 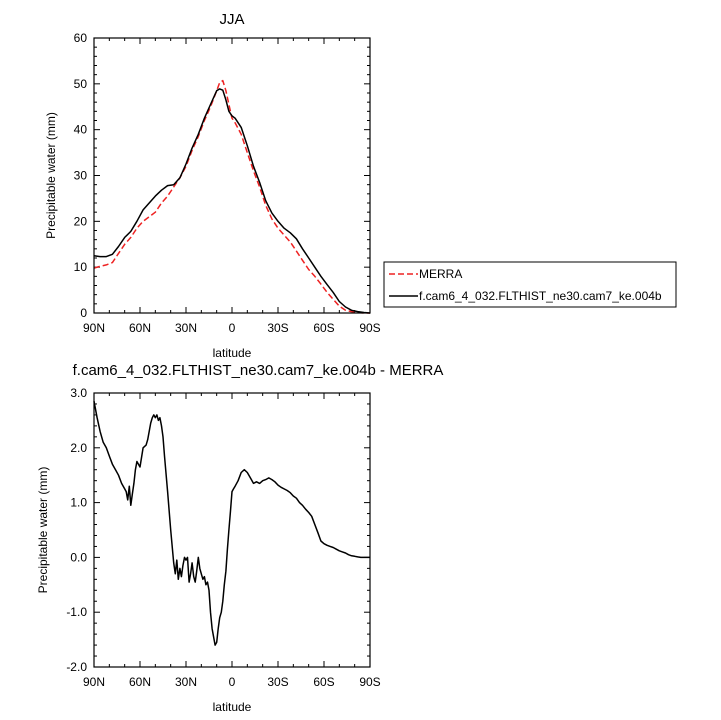 I want to click on series-line-merra, so click(x=231, y=196).